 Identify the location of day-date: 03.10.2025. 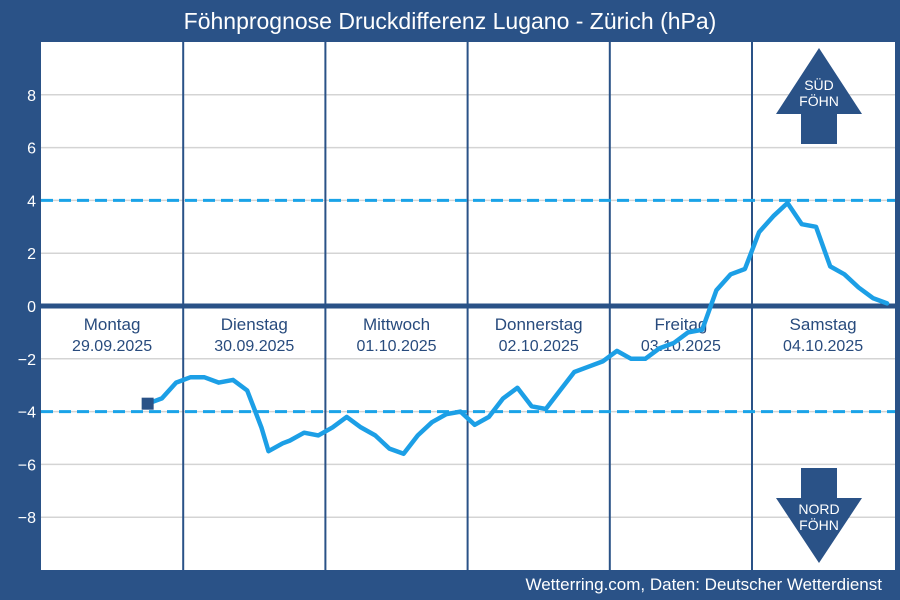
(681, 346).